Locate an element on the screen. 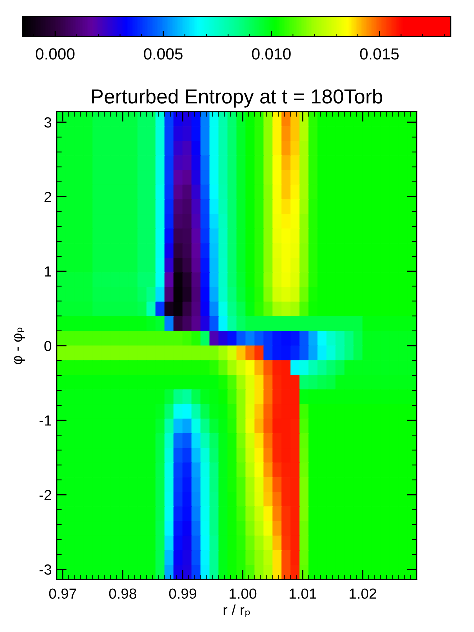 The width and height of the screenshot is (474, 632). y-tick-label: 1 is located at coordinates (48, 271).